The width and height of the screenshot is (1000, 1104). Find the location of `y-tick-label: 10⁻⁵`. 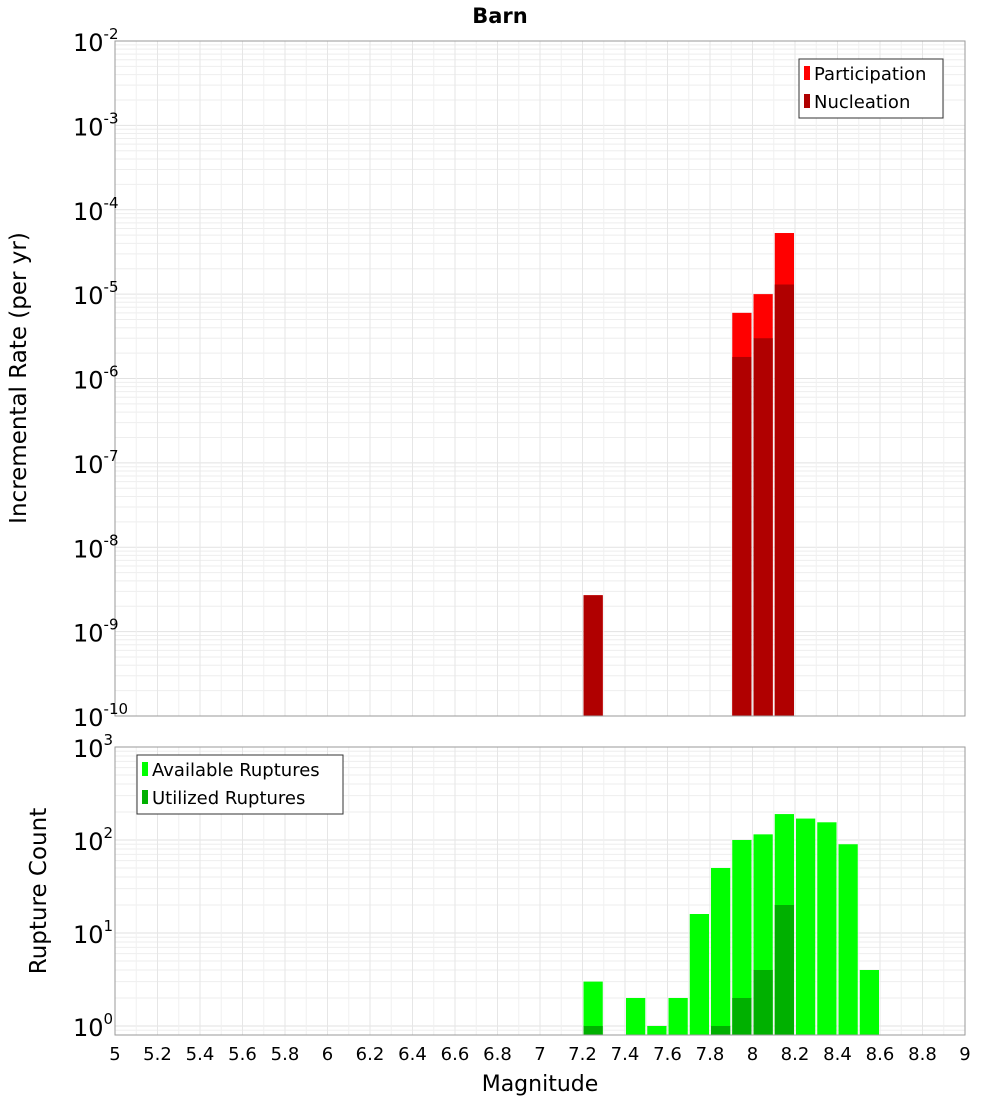

y-tick-label: 10⁻⁵ is located at coordinates (96, 294).